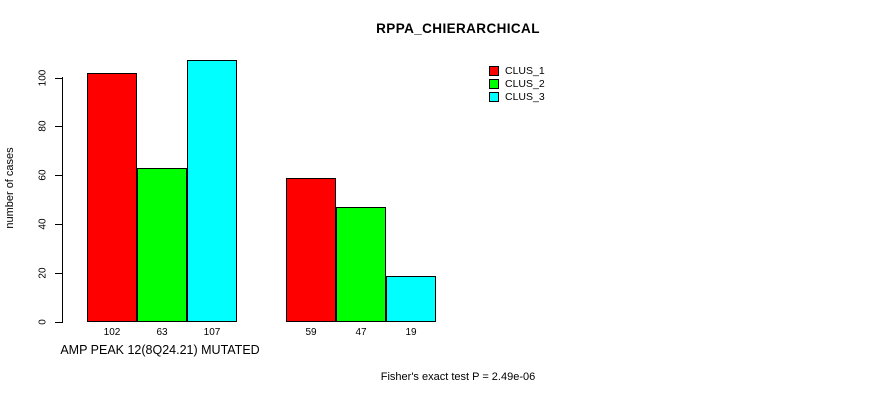 The width and height of the screenshot is (890, 400). I want to click on y-tick-label: 80, so click(43, 126).